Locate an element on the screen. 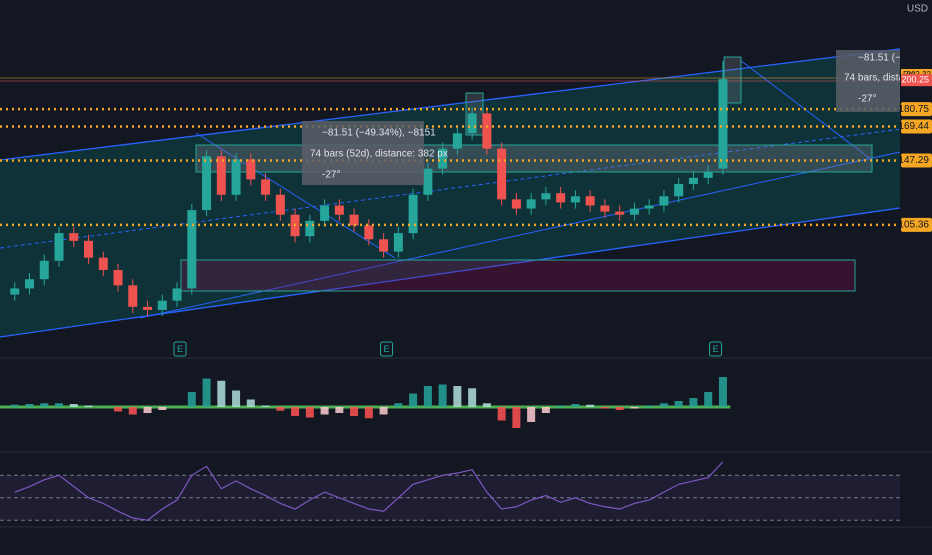  rsi-line is located at coordinates (369, 491).